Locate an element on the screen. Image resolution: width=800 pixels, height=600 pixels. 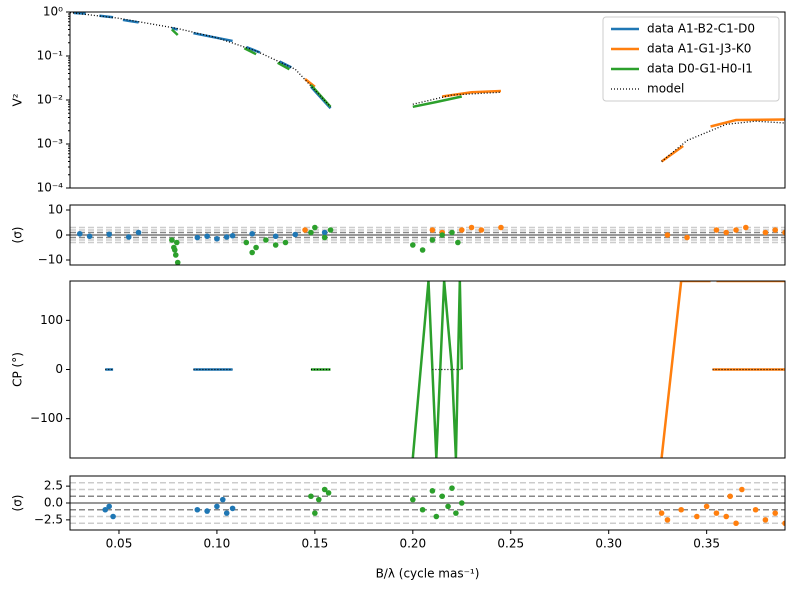
x-tick-label: 0.15 is located at coordinates (315, 544).